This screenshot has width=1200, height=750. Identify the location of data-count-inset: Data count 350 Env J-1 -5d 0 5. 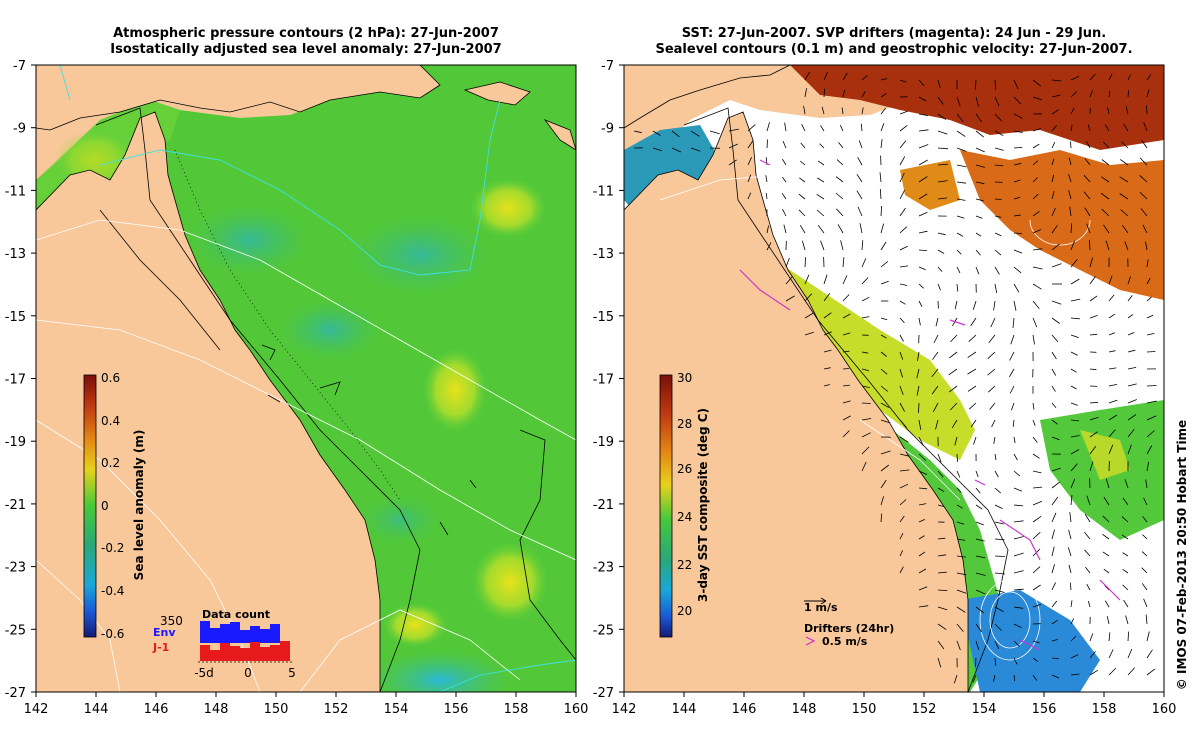
(224, 644).